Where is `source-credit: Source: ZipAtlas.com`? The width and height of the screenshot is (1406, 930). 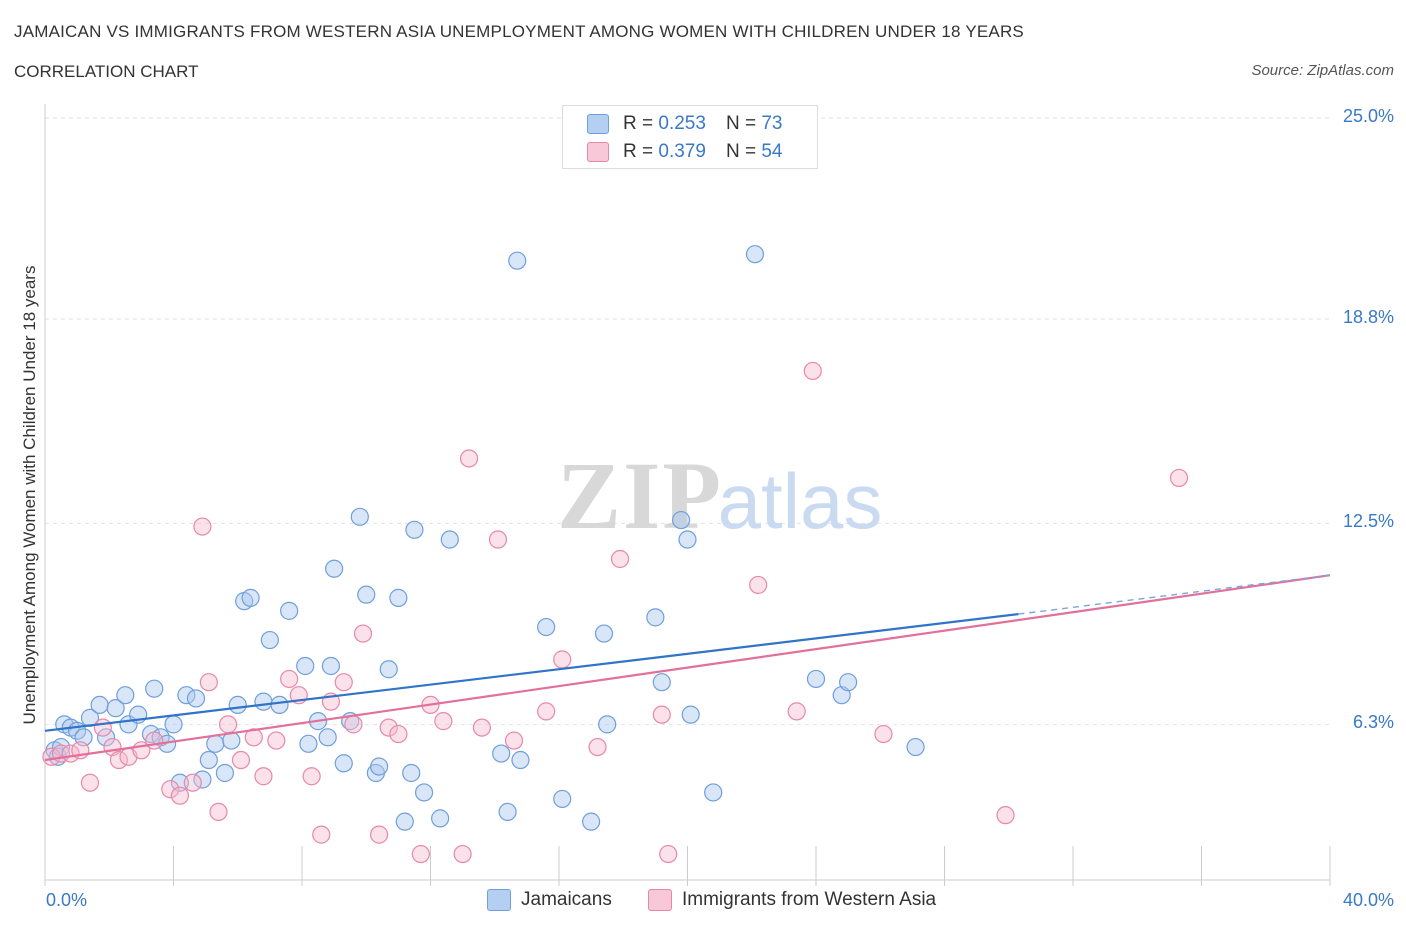
source-credit: Source: ZipAtlas.com is located at coordinates (1322, 70).